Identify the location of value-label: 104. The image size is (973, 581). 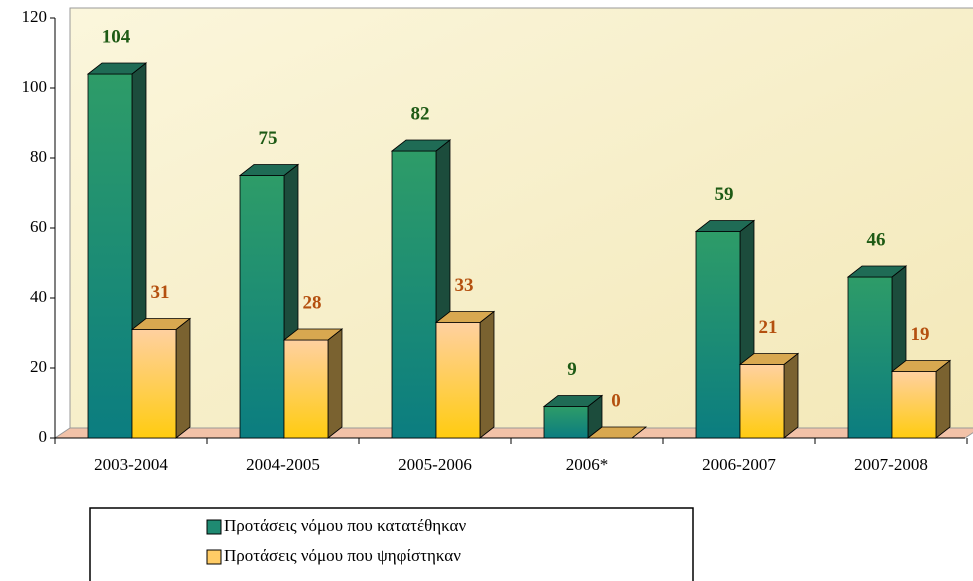
(116, 36).